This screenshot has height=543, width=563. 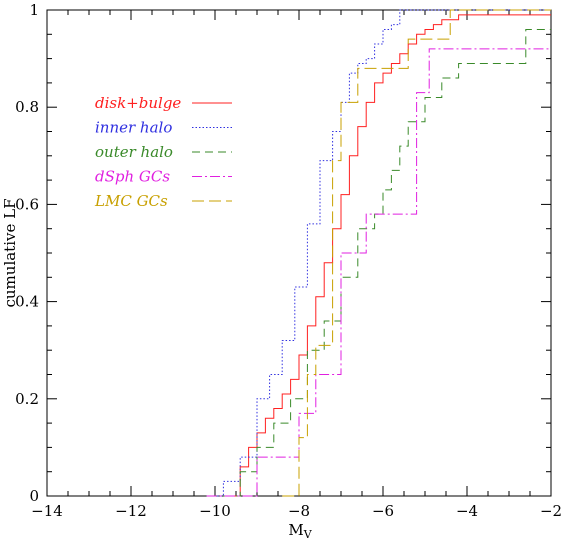 What do you see at coordinates (138, 103) in the screenshot?
I see `legend-label: disk+bulge` at bounding box center [138, 103].